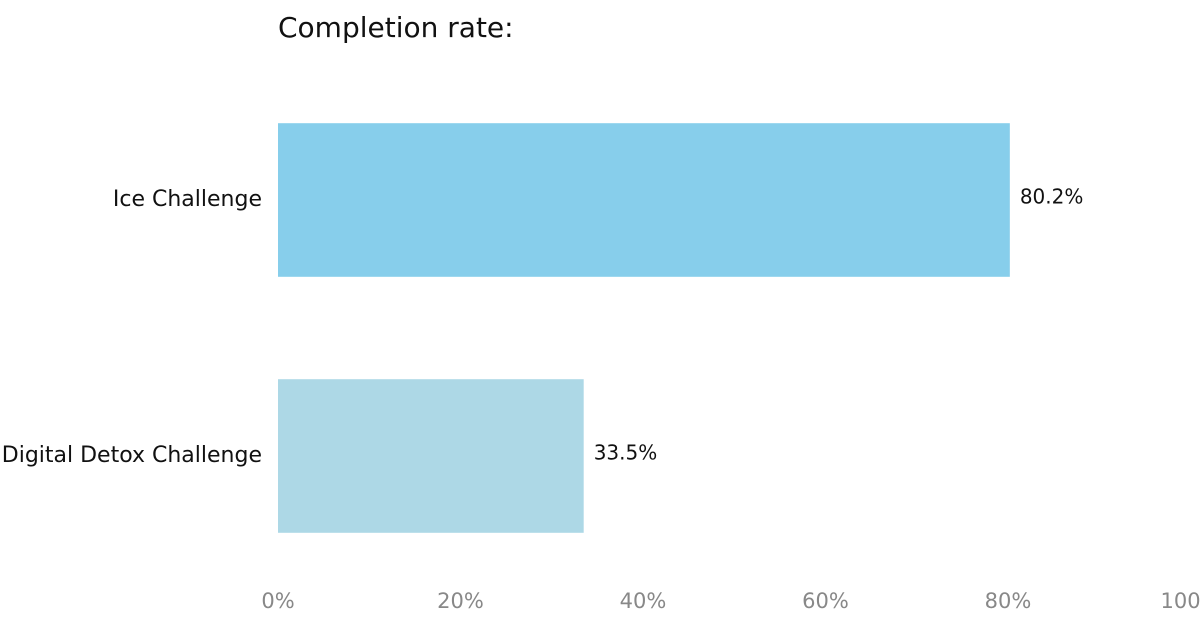 Image resolution: width=1200 pixels, height=630 pixels. What do you see at coordinates (1180, 601) in the screenshot?
I see `x-tick-label: 100%` at bounding box center [1180, 601].